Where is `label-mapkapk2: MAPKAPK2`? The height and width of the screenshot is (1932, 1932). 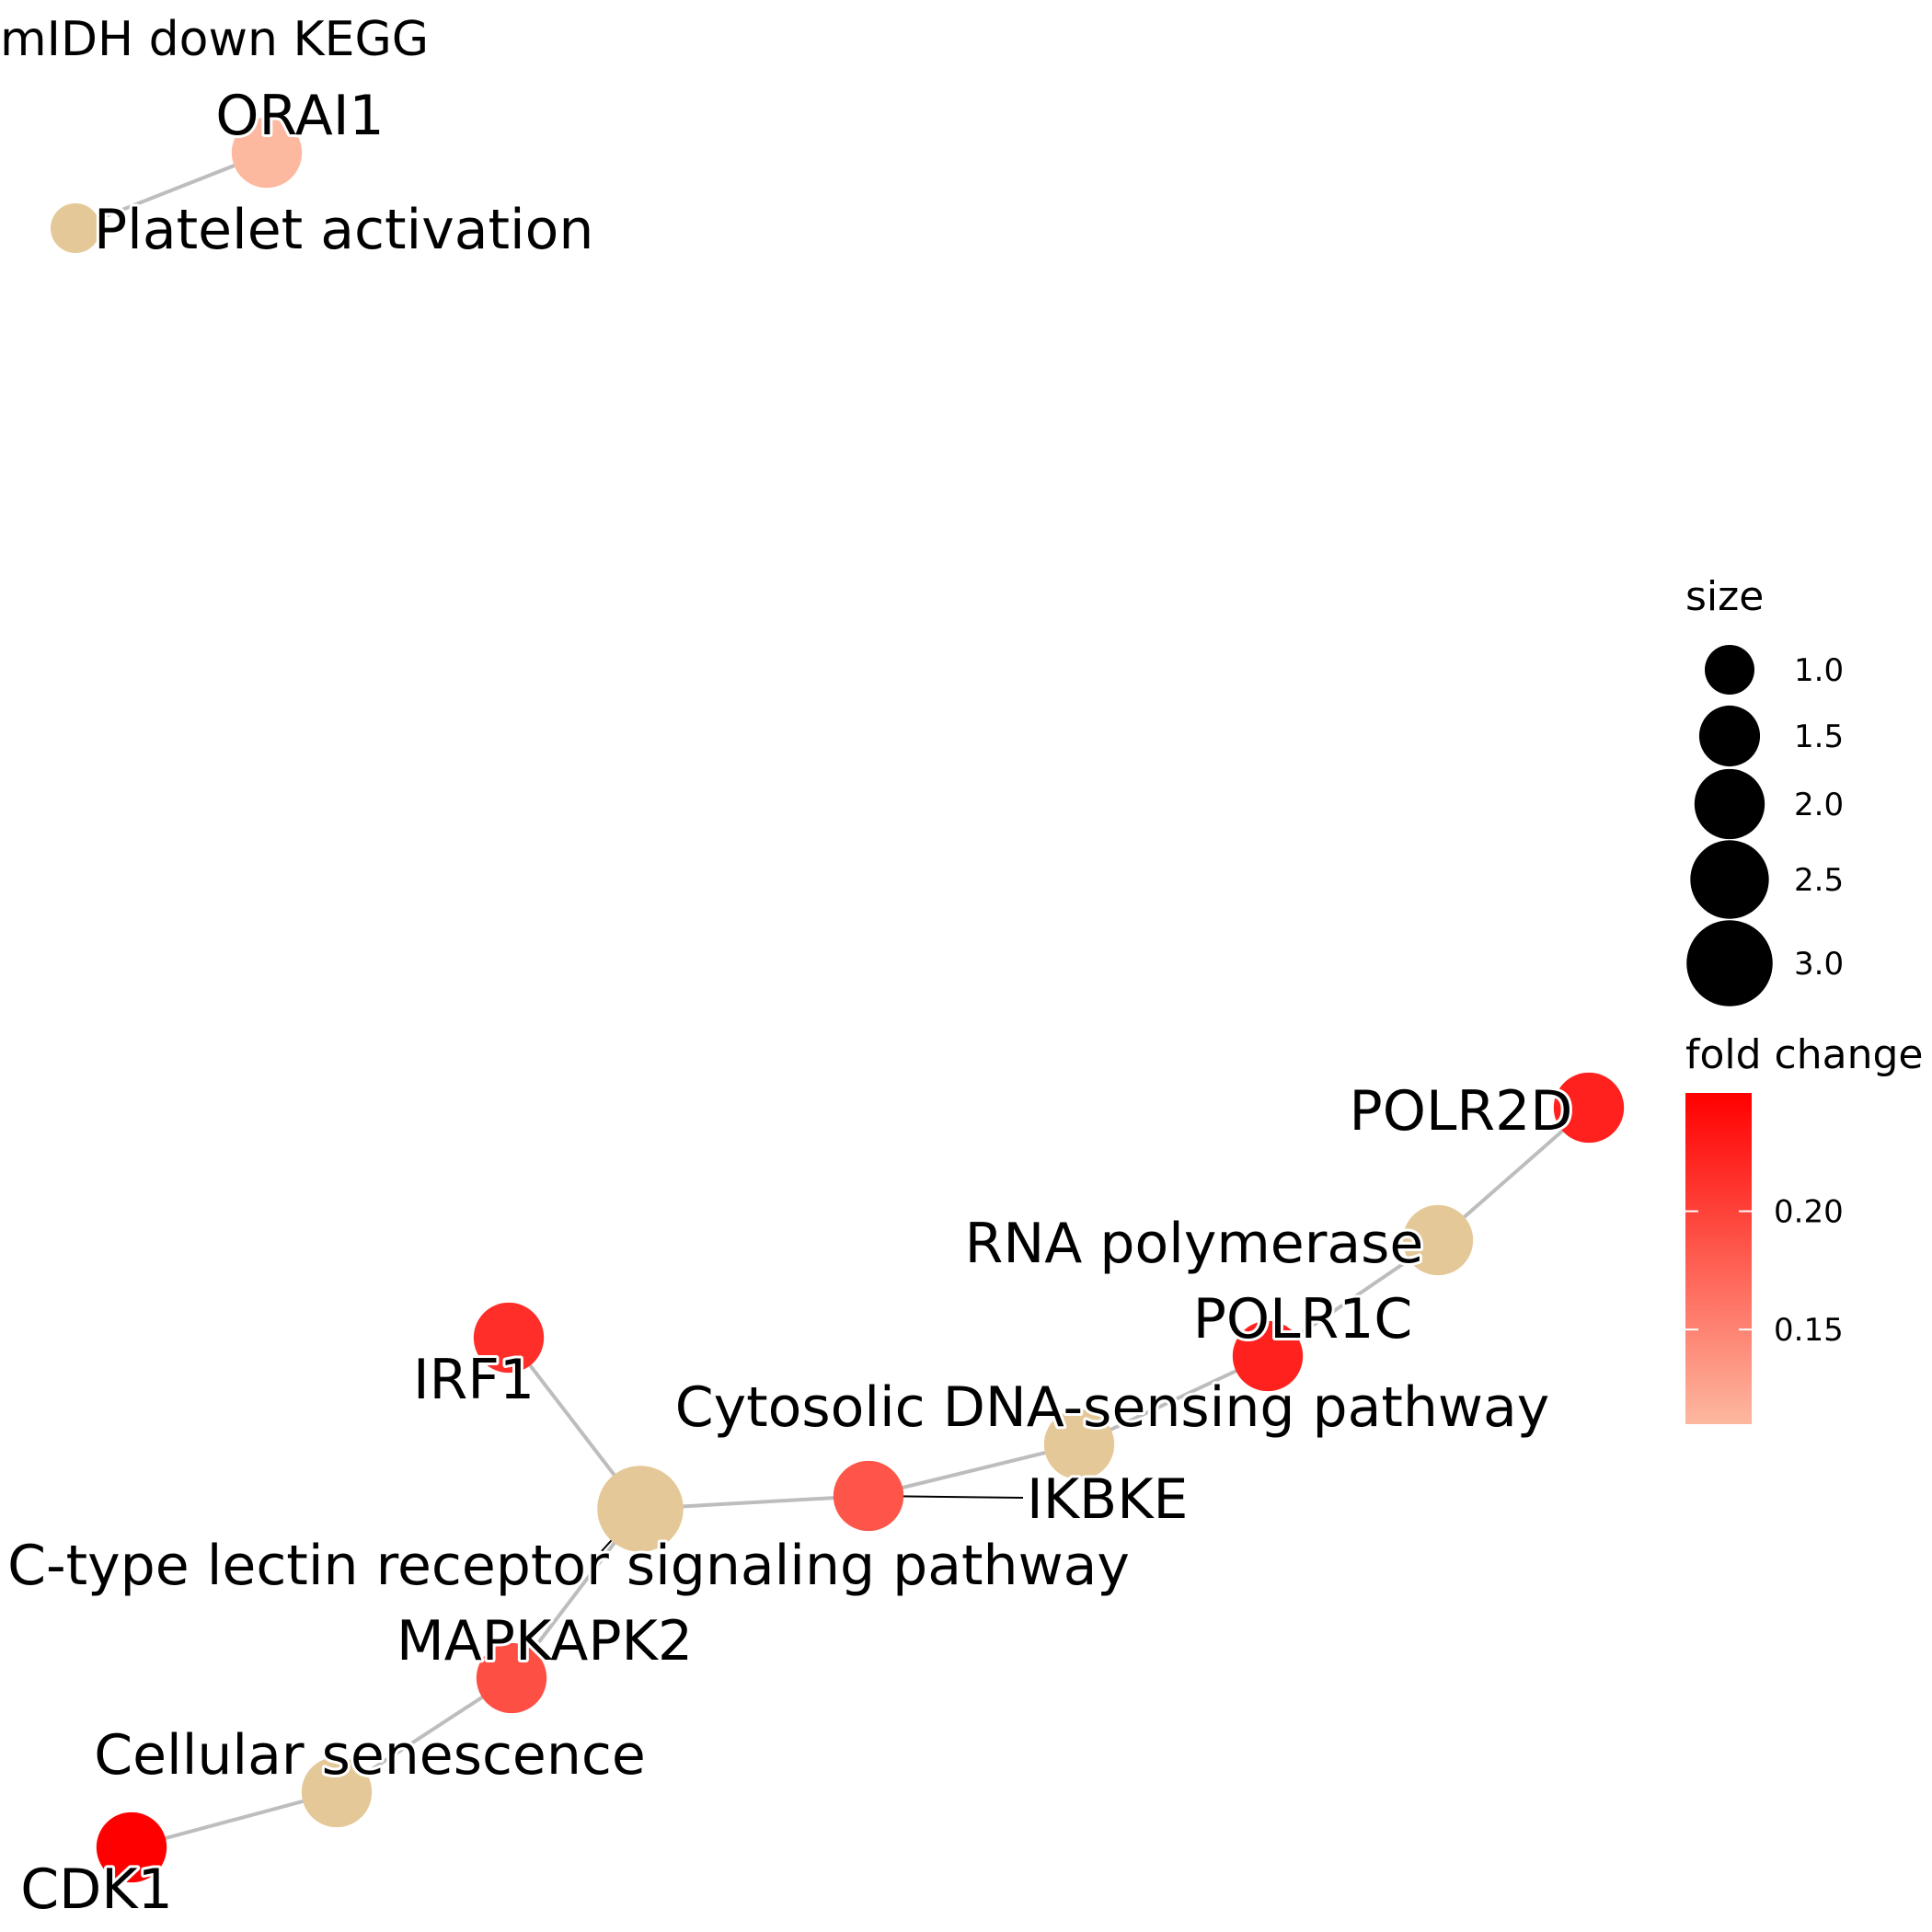
label-mapkapk2: MAPKAPK2 is located at coordinates (545, 1641).